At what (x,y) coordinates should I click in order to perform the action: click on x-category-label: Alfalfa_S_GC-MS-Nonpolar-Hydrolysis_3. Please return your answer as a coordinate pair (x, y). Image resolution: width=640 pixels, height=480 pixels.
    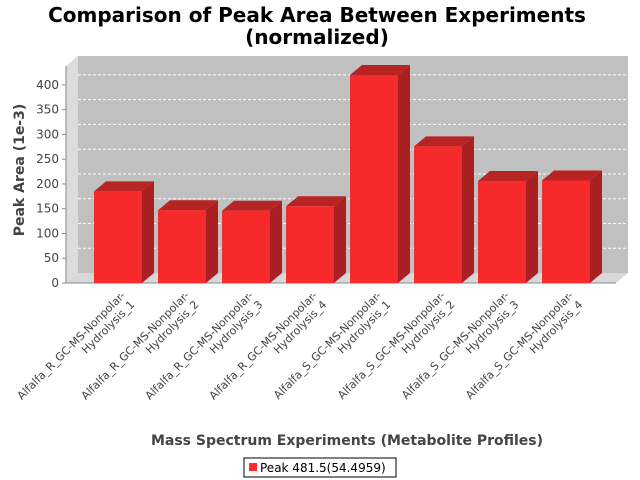
    Looking at the image, I should click on (460, 350).